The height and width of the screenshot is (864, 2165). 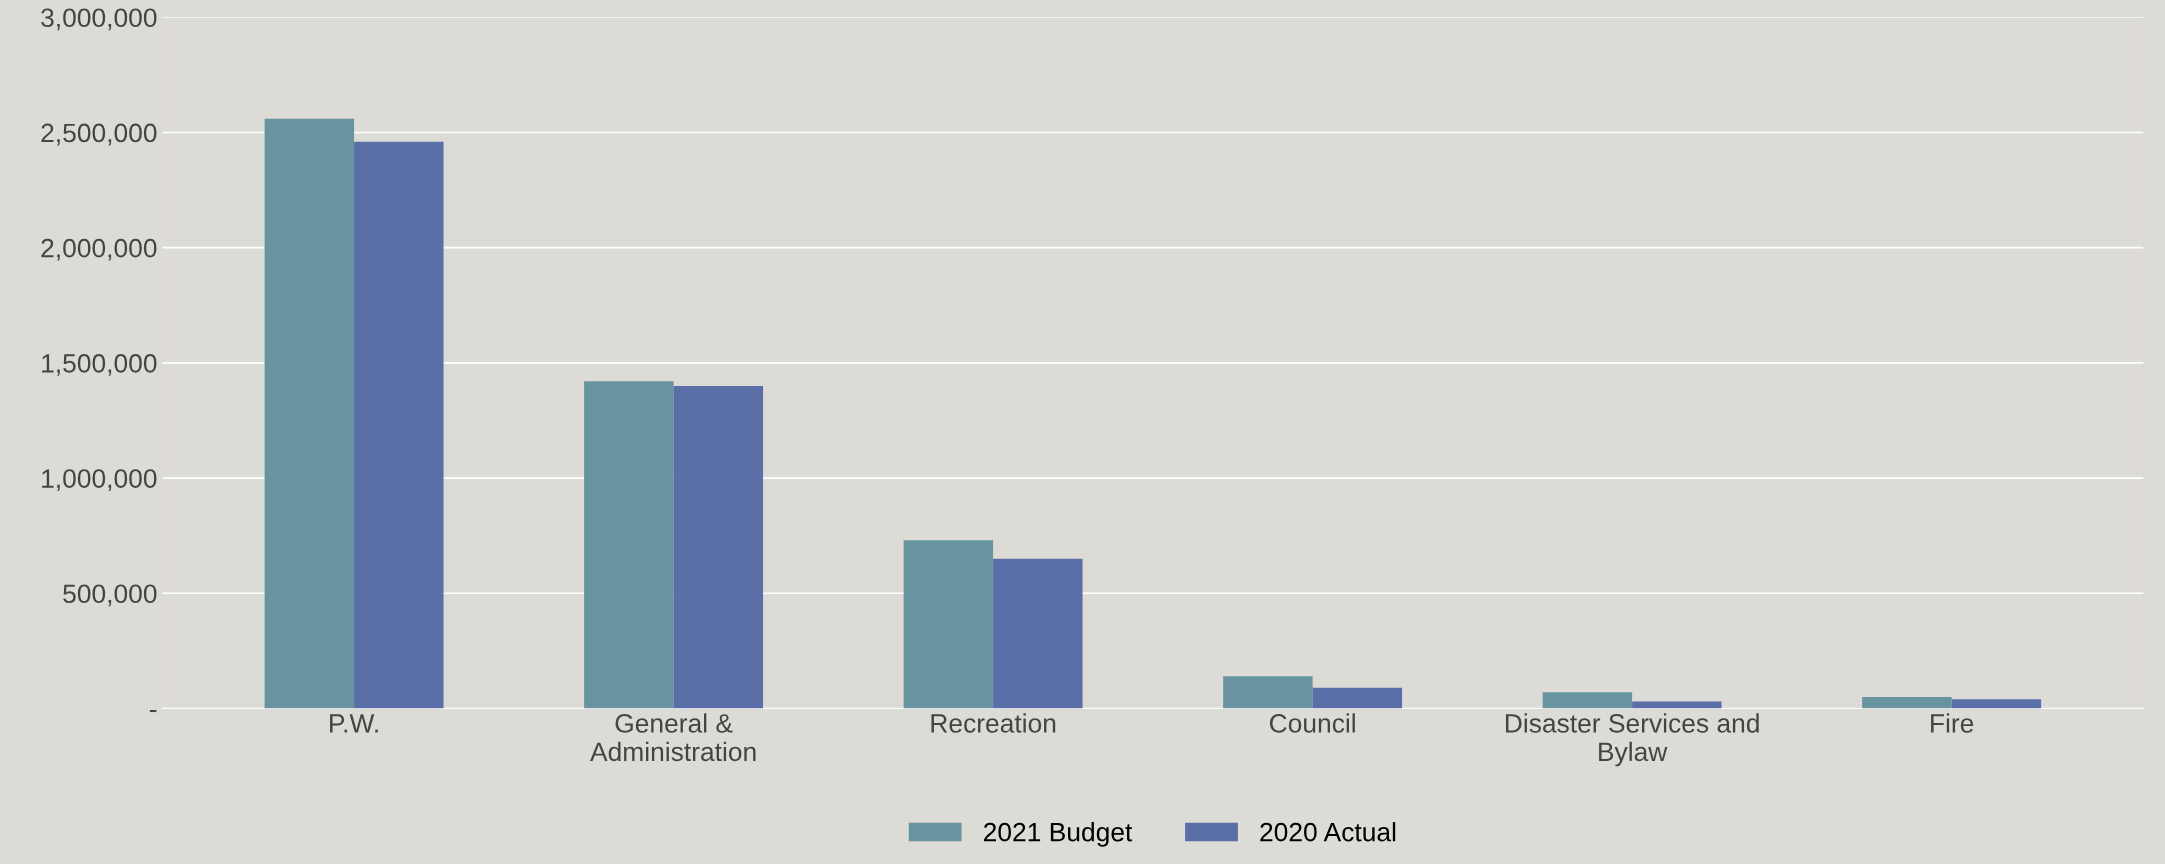 What do you see at coordinates (1328, 832) in the screenshot?
I see `legend-label: 2020 Actual` at bounding box center [1328, 832].